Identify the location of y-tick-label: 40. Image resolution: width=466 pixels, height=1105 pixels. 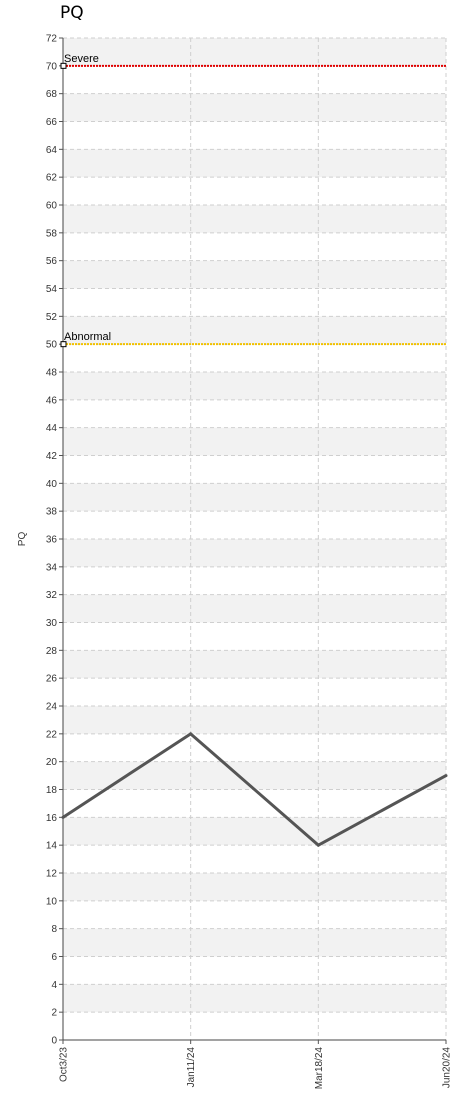
(52, 484).